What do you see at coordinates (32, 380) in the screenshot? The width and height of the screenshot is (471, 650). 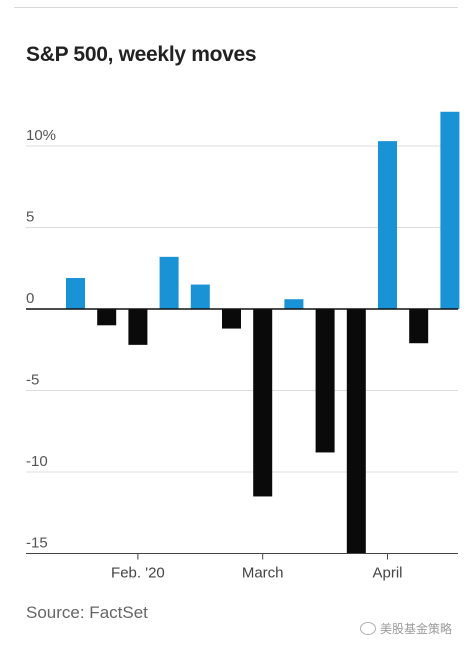 I see `y-tick-label: -5` at bounding box center [32, 380].